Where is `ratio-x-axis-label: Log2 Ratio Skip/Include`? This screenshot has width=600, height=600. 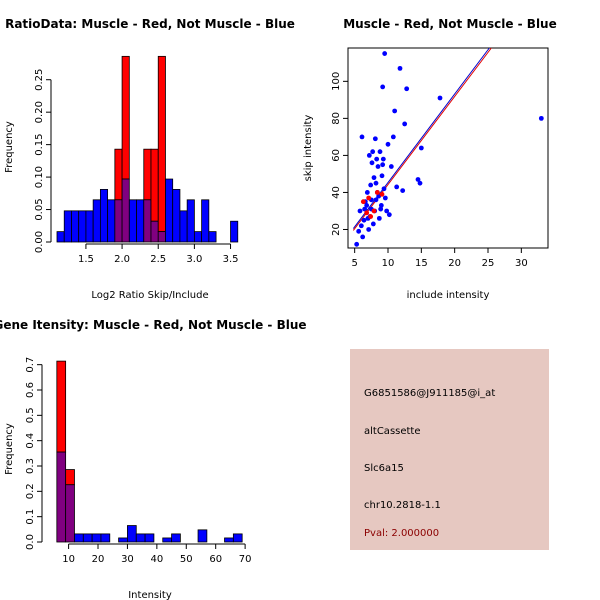 ratio-x-axis-label: Log2 Ratio Skip/Include is located at coordinates (149, 295).